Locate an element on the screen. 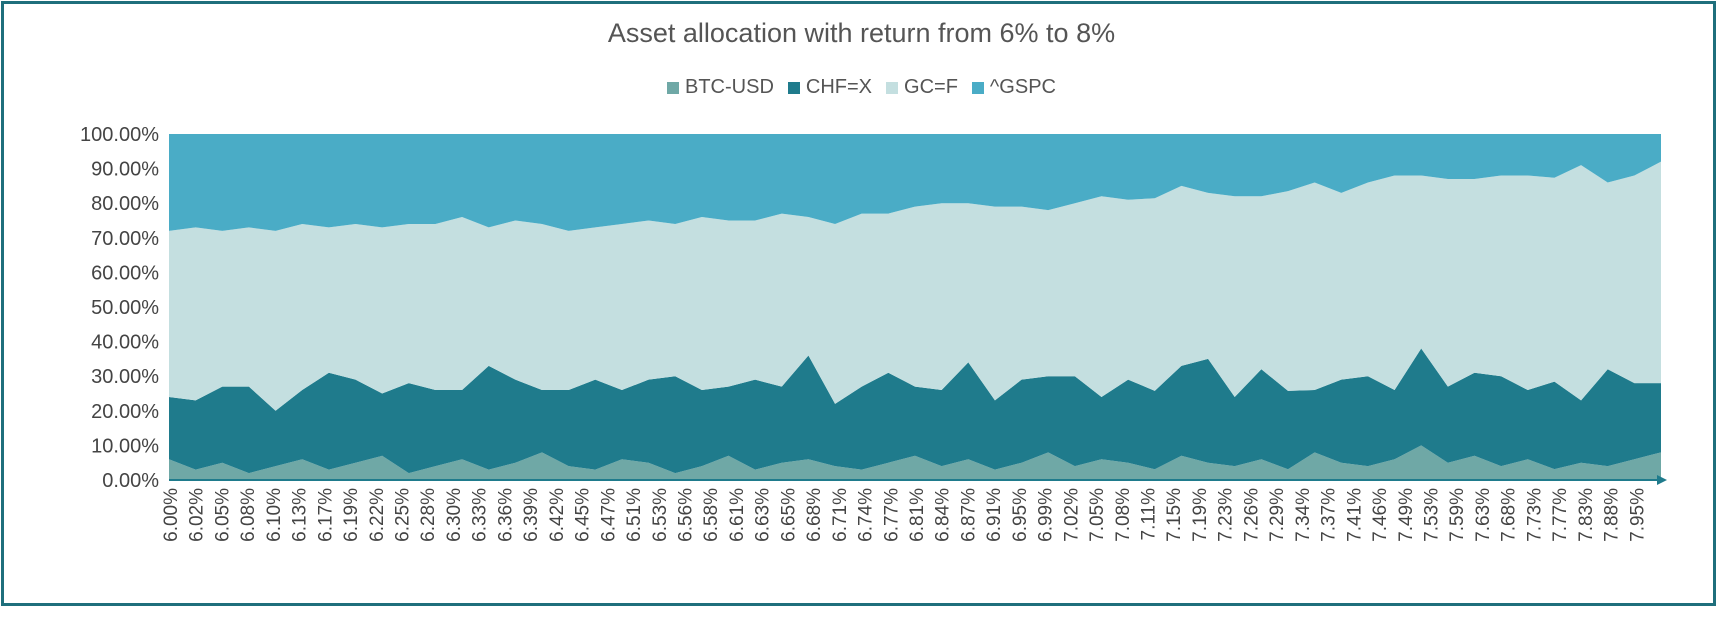 Image resolution: width=1723 pixels, height=623 pixels. x-tick-label: 6.17% is located at coordinates (325, 515).